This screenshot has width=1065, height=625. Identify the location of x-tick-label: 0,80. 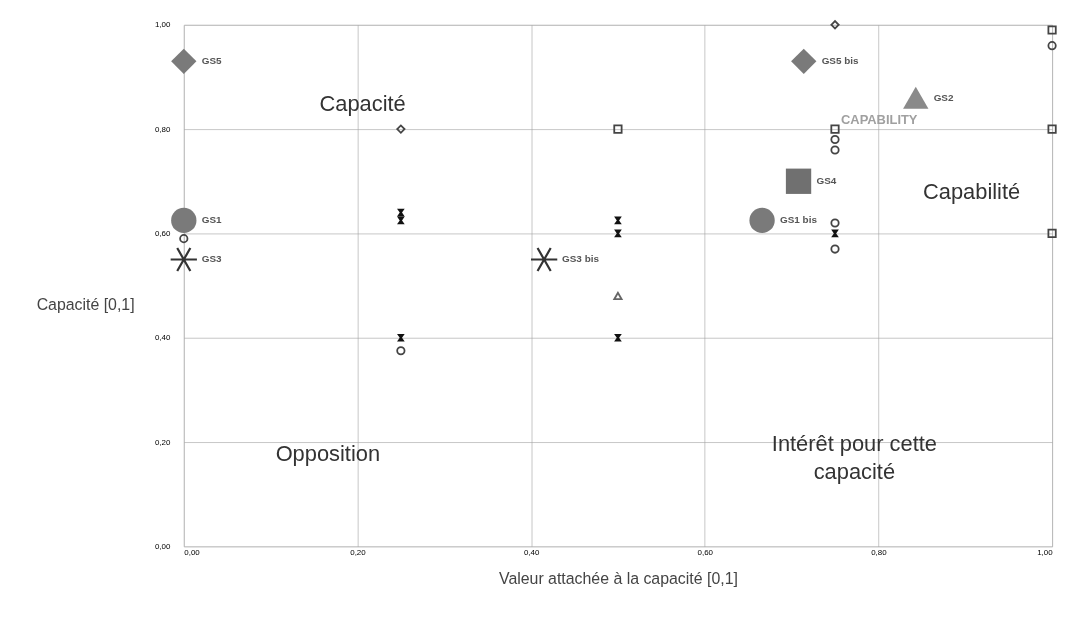
(879, 552).